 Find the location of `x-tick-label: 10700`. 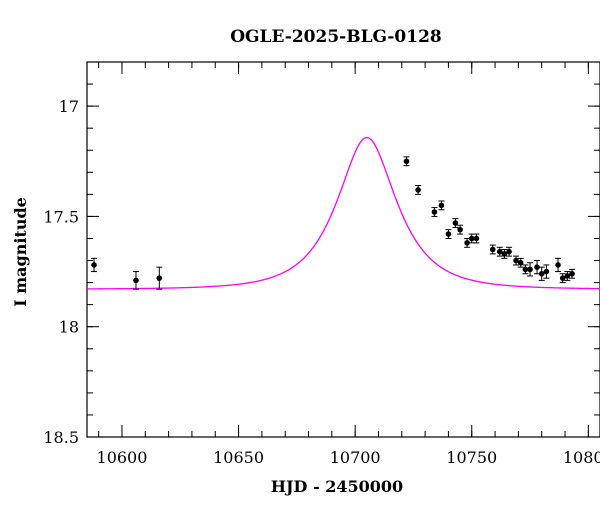

x-tick-label: 10700 is located at coordinates (355, 457).